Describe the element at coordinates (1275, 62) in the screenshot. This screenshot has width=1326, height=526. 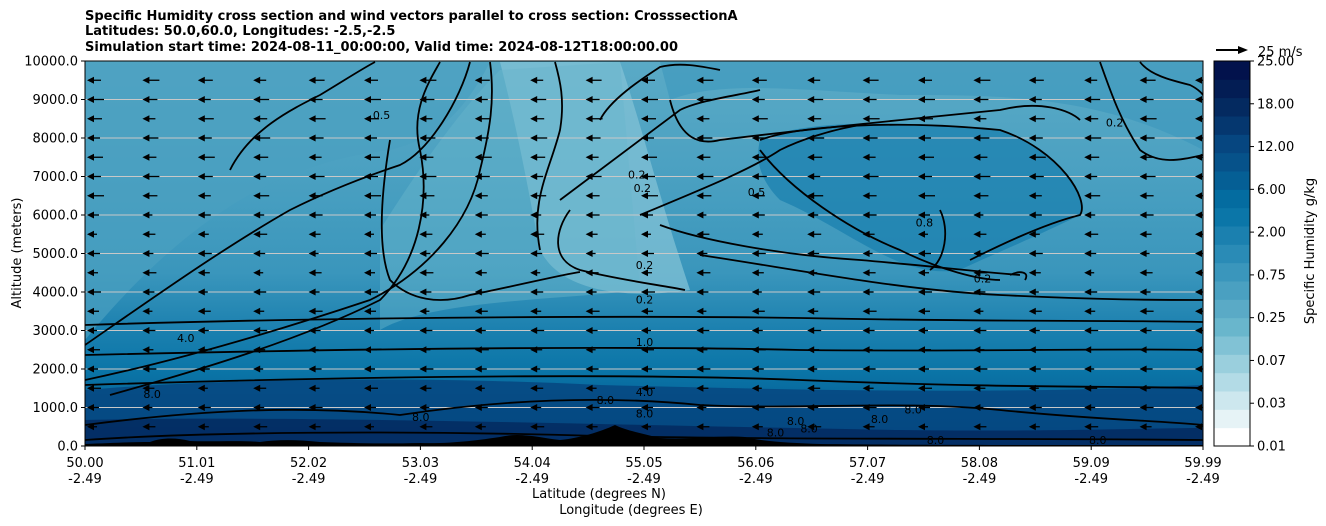
I see `colorbar-tick-label: 25.00` at that location.